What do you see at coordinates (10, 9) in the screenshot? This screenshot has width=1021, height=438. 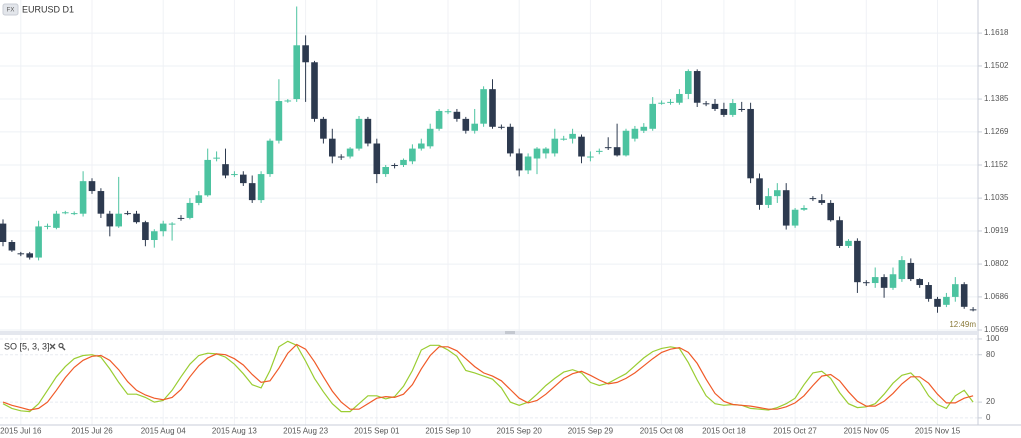 I see `symbol-badge` at bounding box center [10, 9].